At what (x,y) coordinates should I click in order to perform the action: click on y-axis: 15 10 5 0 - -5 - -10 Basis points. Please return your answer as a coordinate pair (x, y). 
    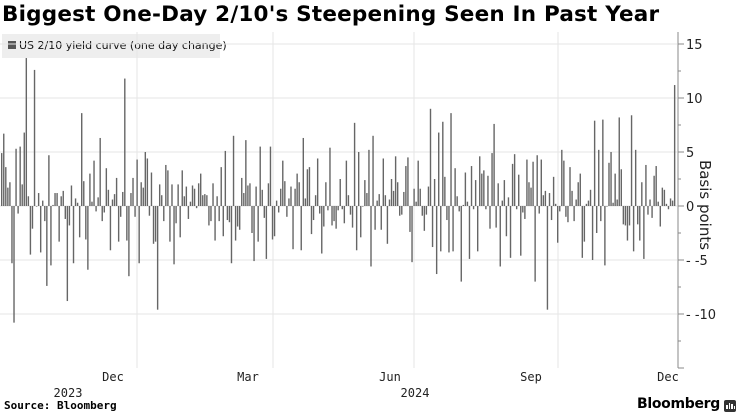
    Looking at the image, I should click on (696, 200).